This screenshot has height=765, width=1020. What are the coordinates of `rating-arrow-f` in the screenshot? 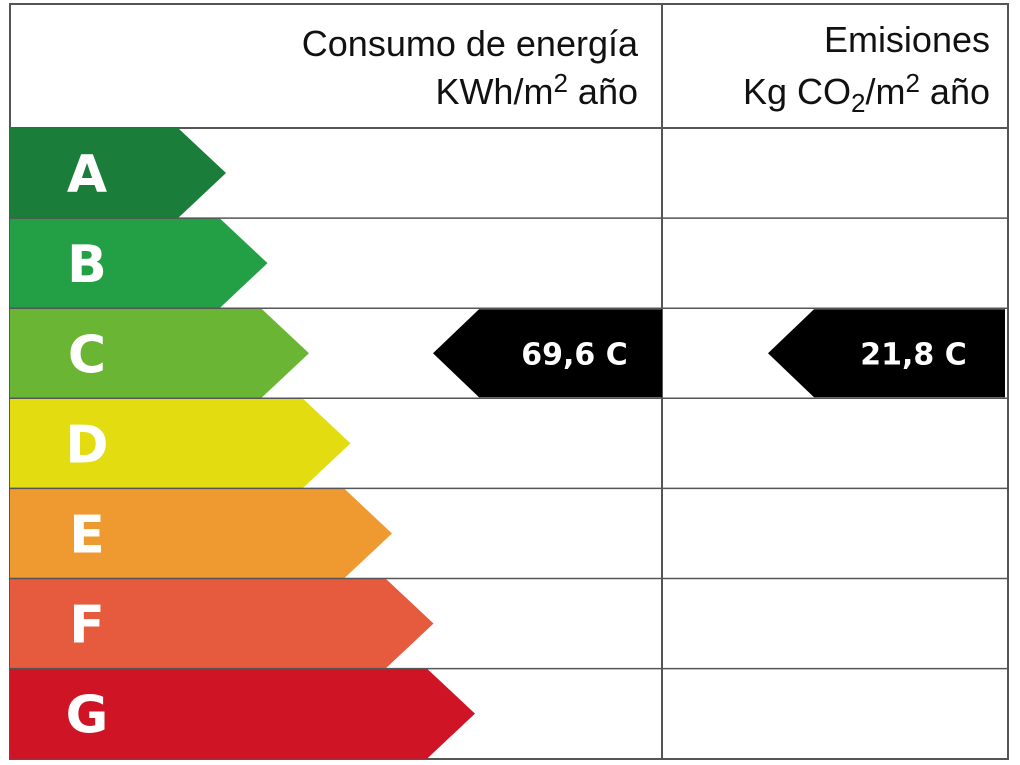 It's located at (222, 623).